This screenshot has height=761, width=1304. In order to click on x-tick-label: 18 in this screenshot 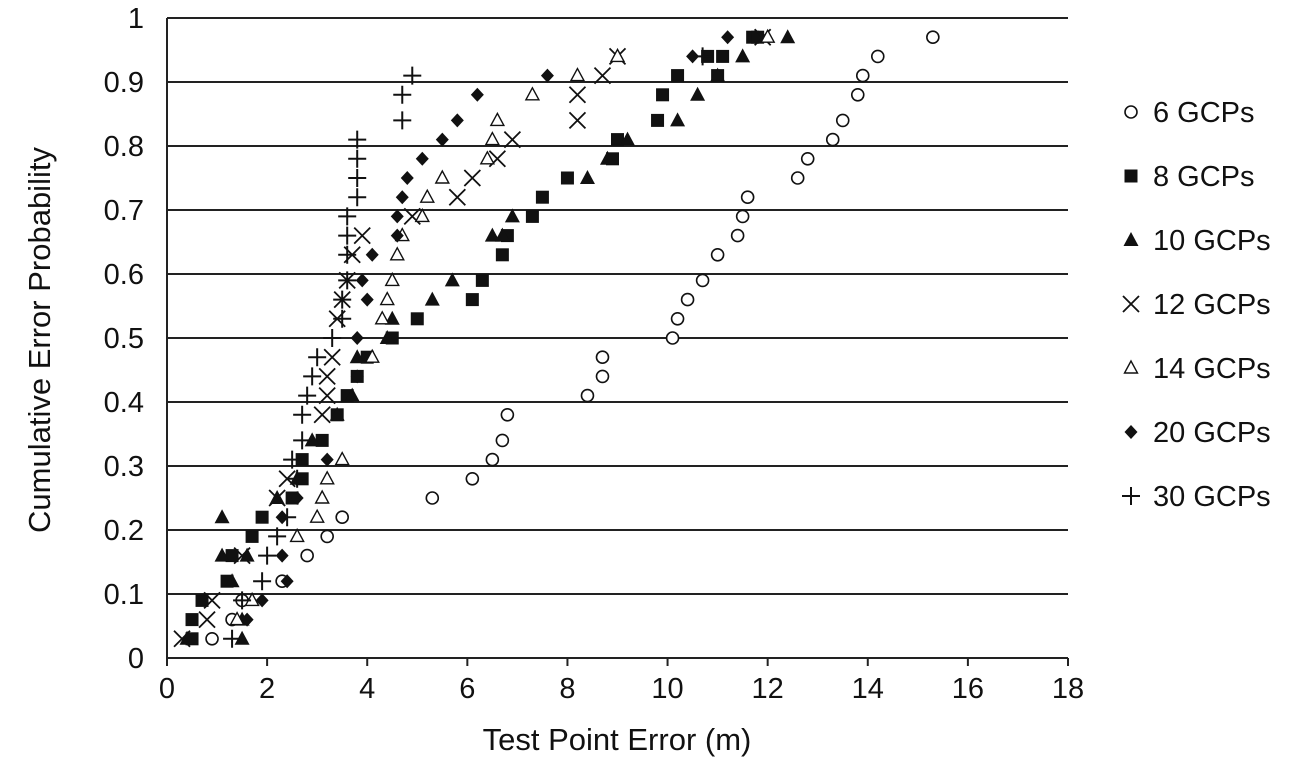, I will do `click(1068, 689)`.